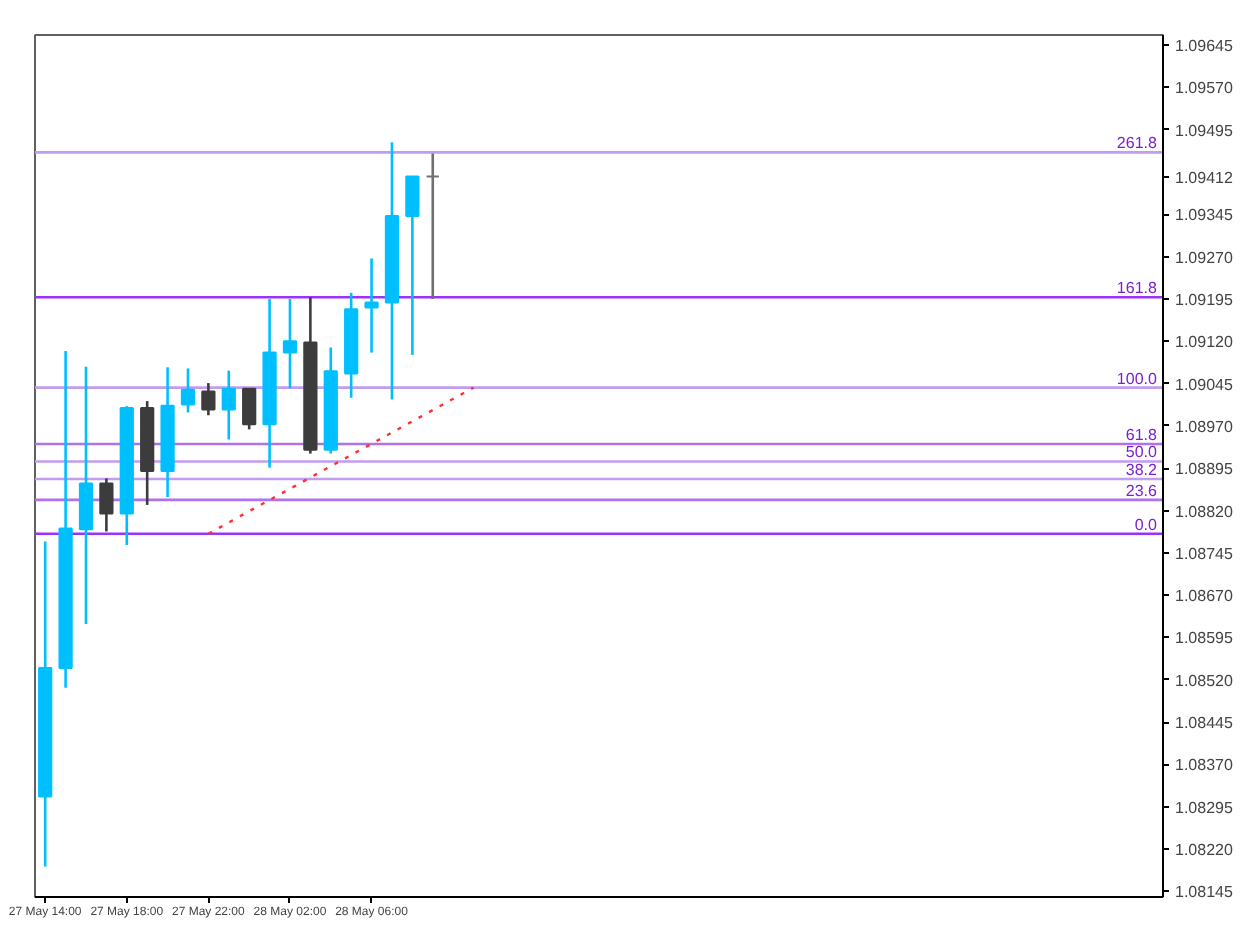 This screenshot has width=1250, height=952. What do you see at coordinates (1204, 596) in the screenshot?
I see `y-tick-label: 1.08670` at bounding box center [1204, 596].